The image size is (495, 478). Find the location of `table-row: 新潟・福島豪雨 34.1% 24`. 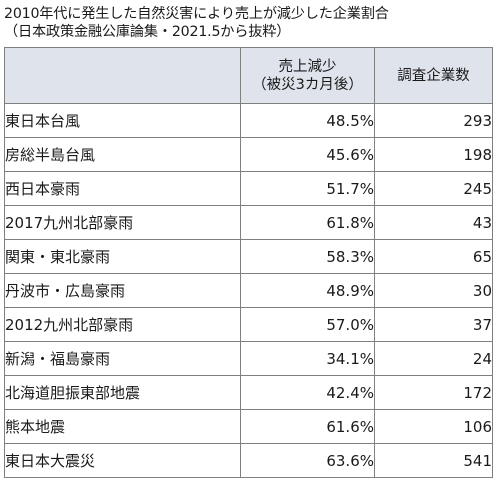

table-row: 新潟・福島豪雨 34.1% 24 is located at coordinates (248, 358).